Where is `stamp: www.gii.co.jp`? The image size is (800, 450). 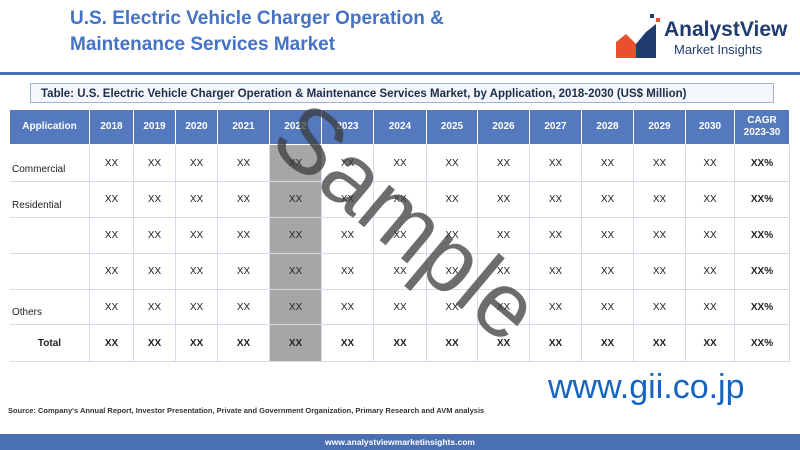 stamp: www.gii.co.jp is located at coordinates (646, 387).